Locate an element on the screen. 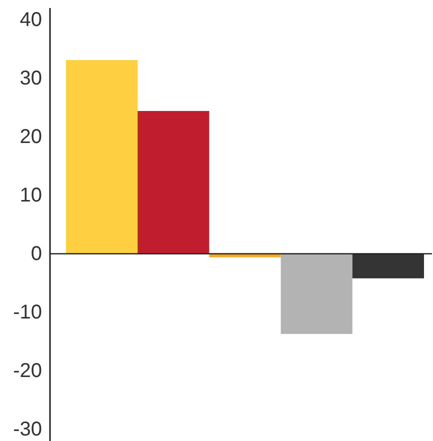  y-tick-label: -30 is located at coordinates (27, 429).